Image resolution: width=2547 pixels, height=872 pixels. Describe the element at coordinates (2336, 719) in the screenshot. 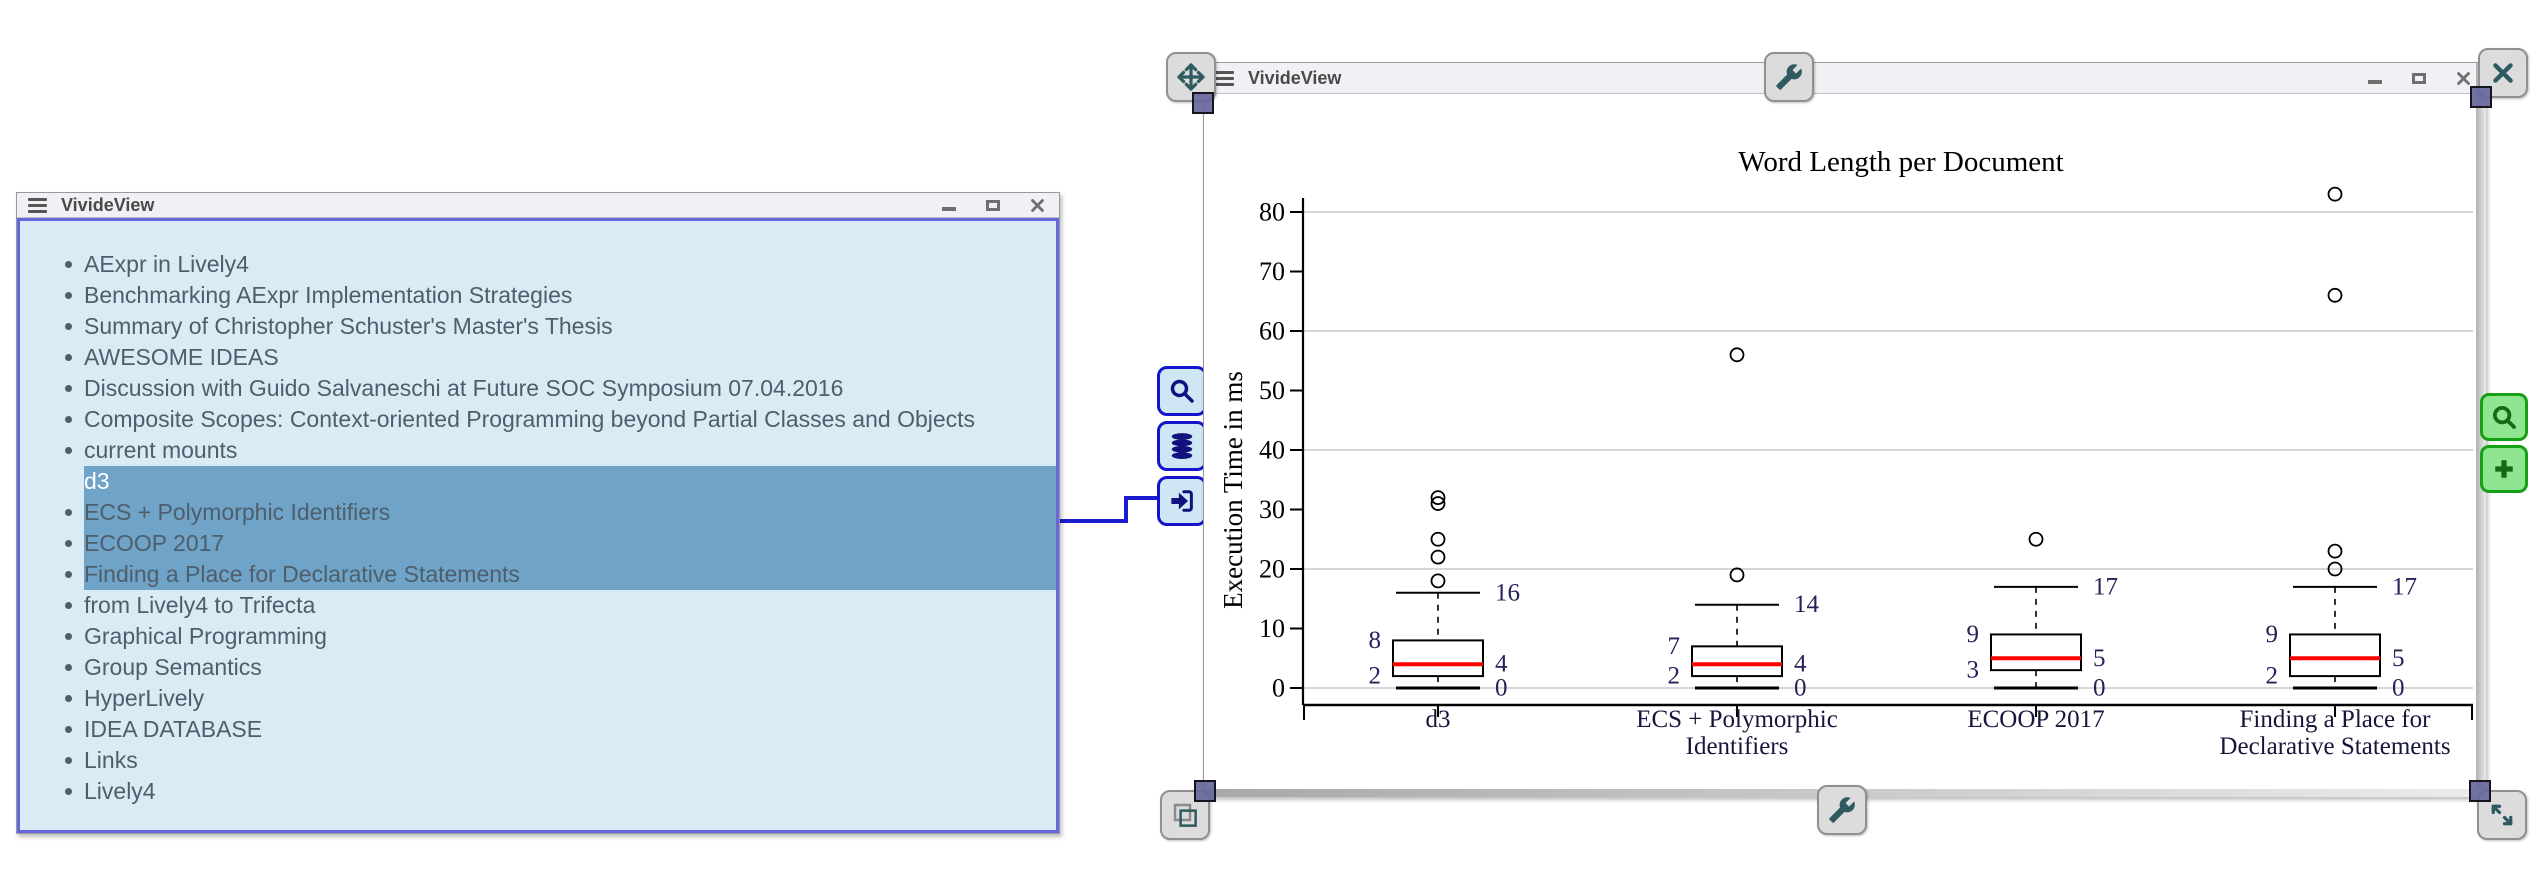

I see `svg-text: Finding a Place for` at that location.